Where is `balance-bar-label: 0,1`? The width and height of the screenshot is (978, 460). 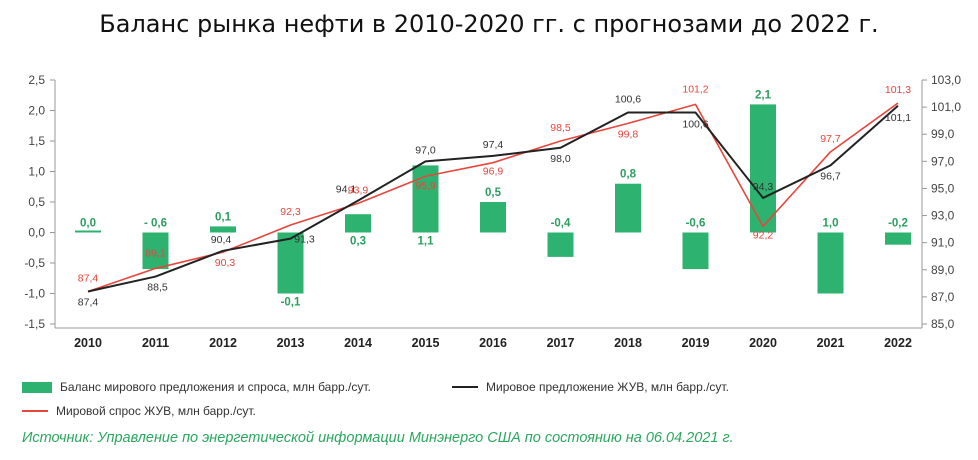
balance-bar-label: 0,1 is located at coordinates (223, 217).